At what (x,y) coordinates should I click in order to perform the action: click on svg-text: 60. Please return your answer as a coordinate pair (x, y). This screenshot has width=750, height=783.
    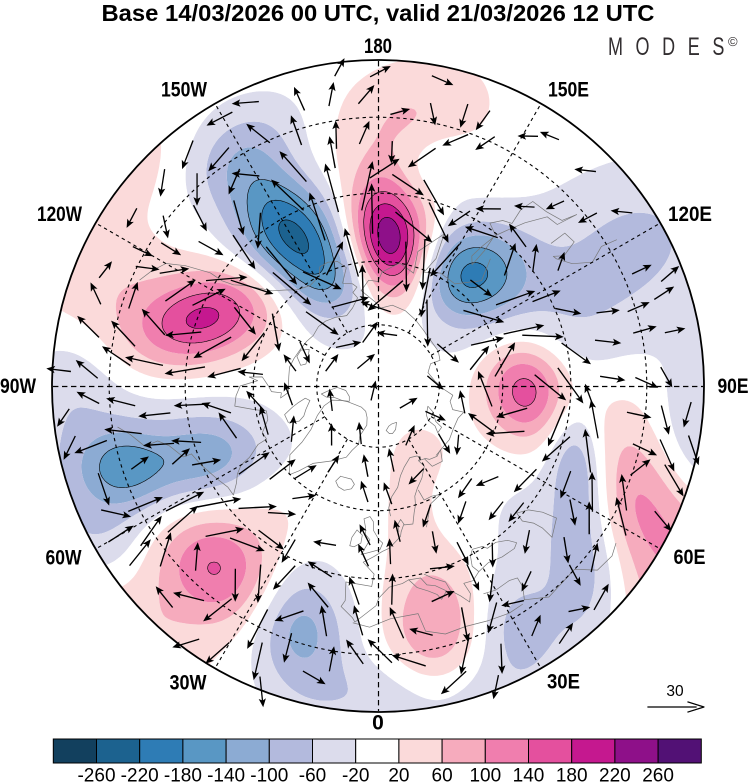
    Looking at the image, I should click on (442, 774).